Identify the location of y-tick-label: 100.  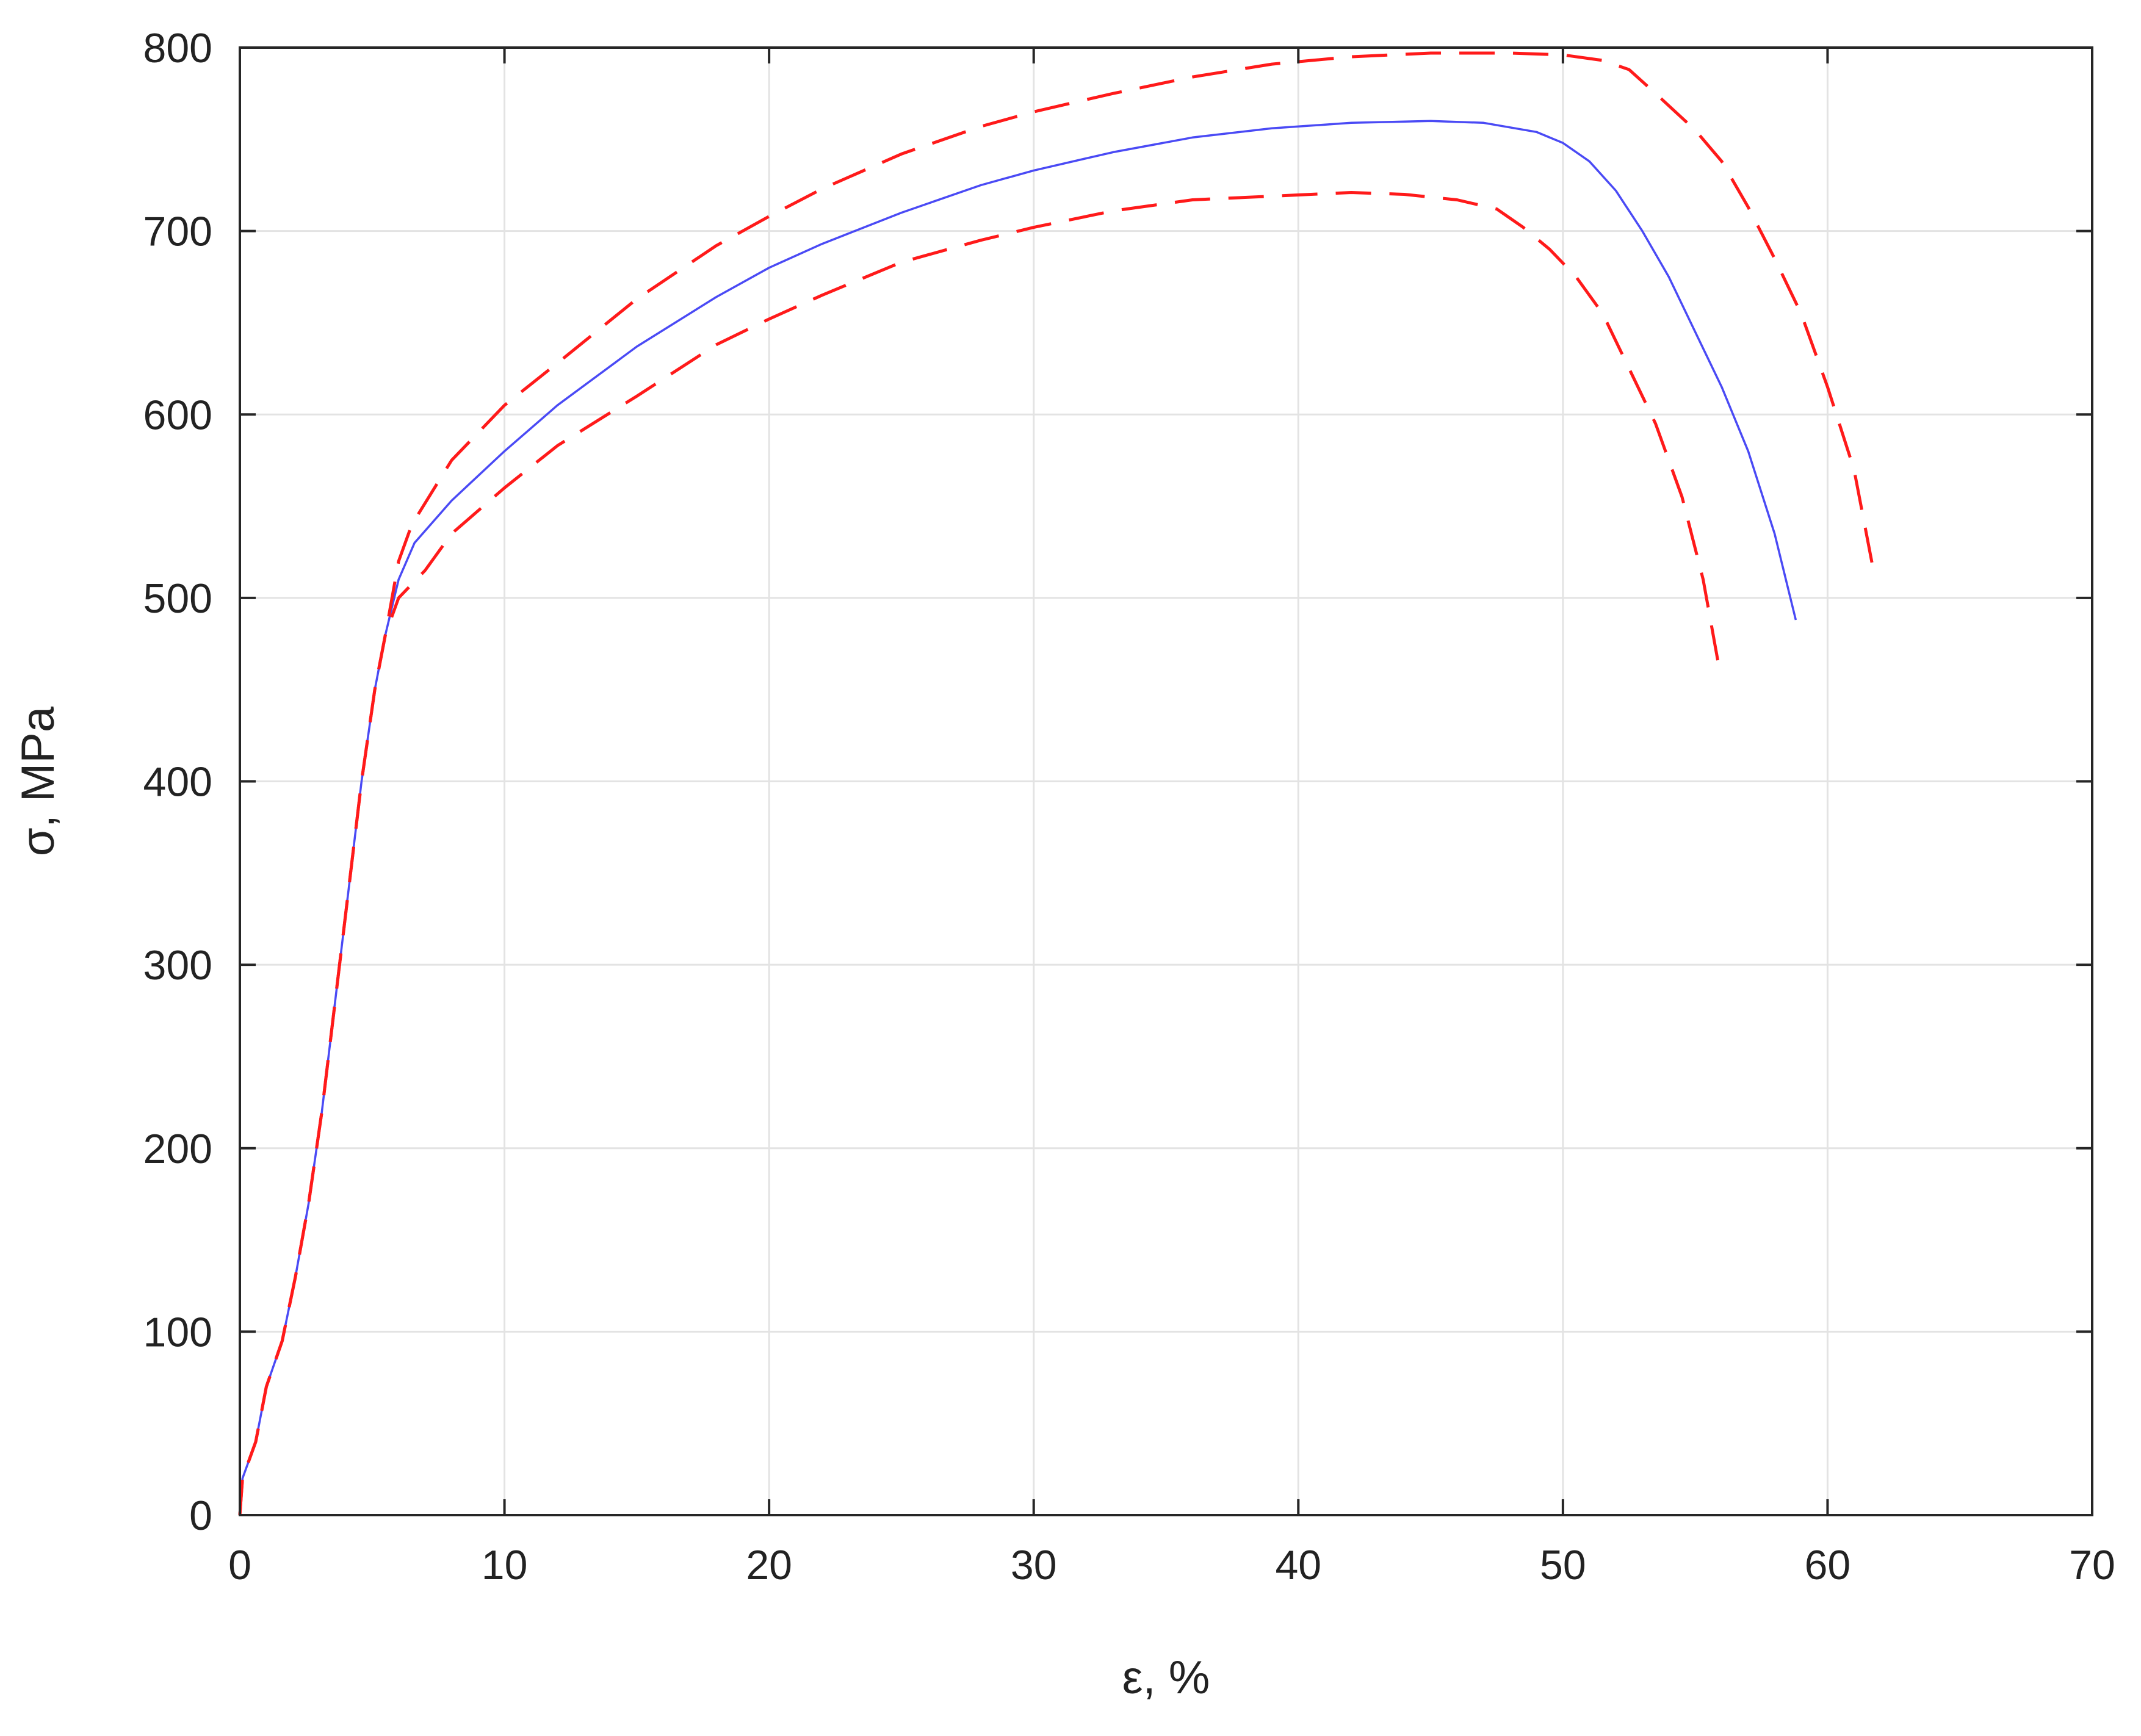
(177, 1332).